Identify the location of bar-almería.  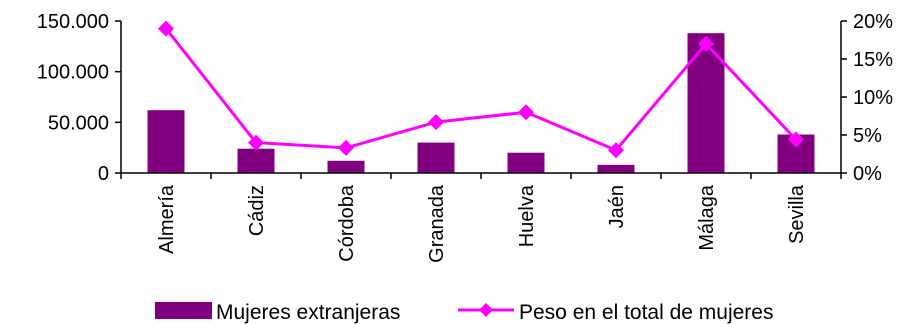
(166, 141).